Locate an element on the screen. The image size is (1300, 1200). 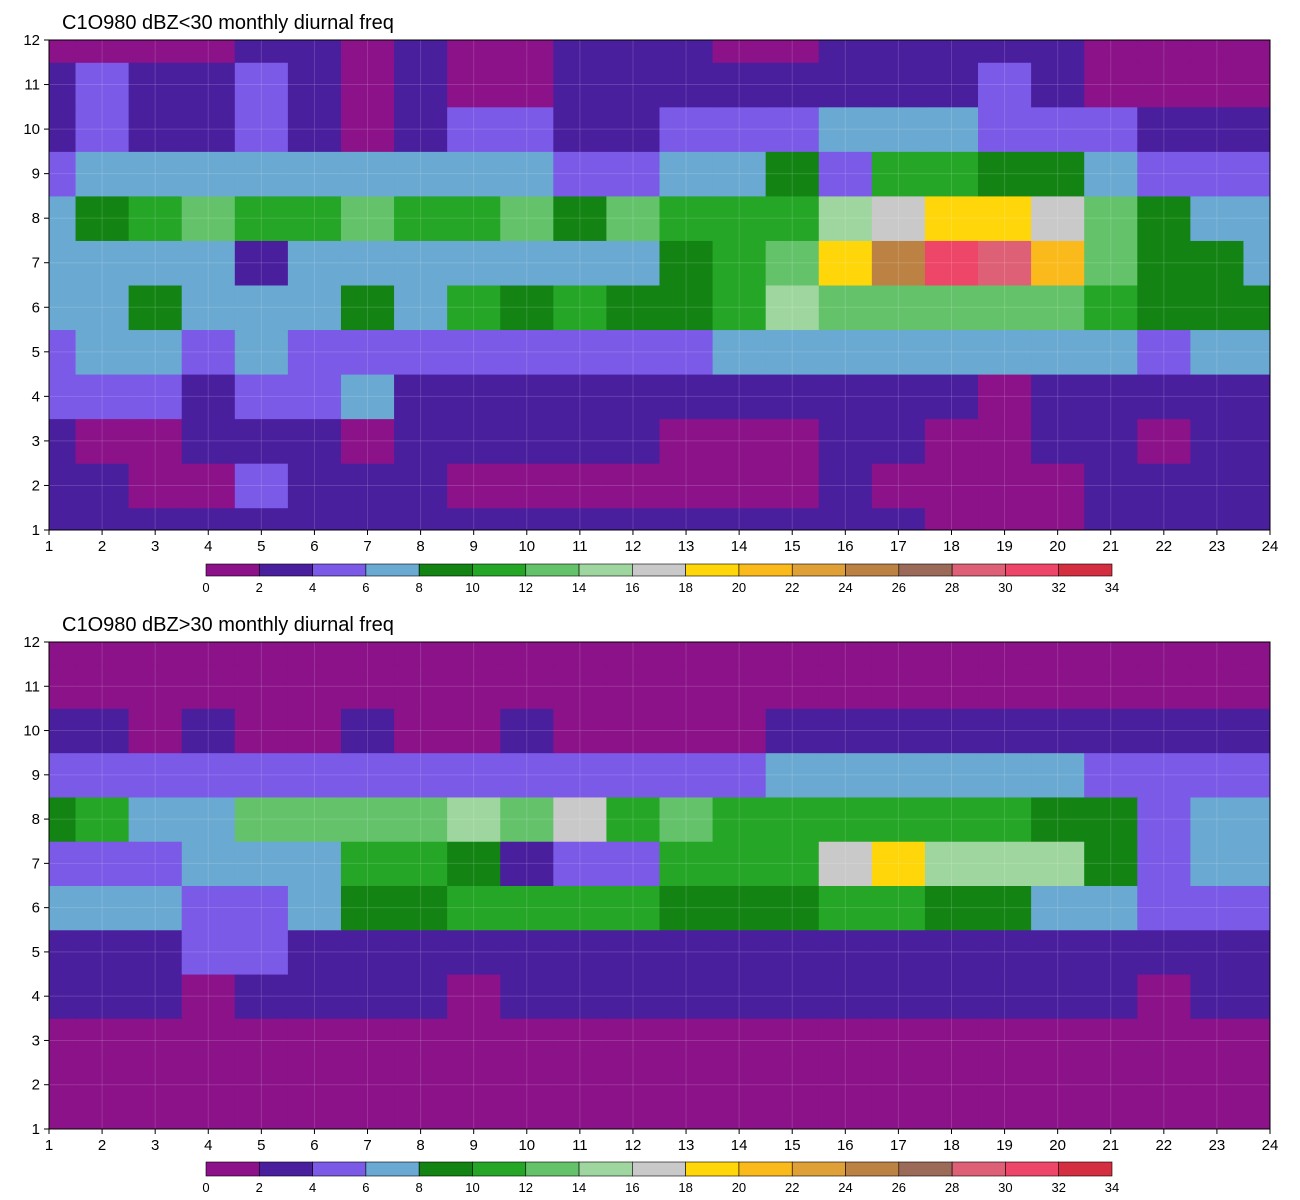
x-tick-label: 21 is located at coordinates (1110, 546).